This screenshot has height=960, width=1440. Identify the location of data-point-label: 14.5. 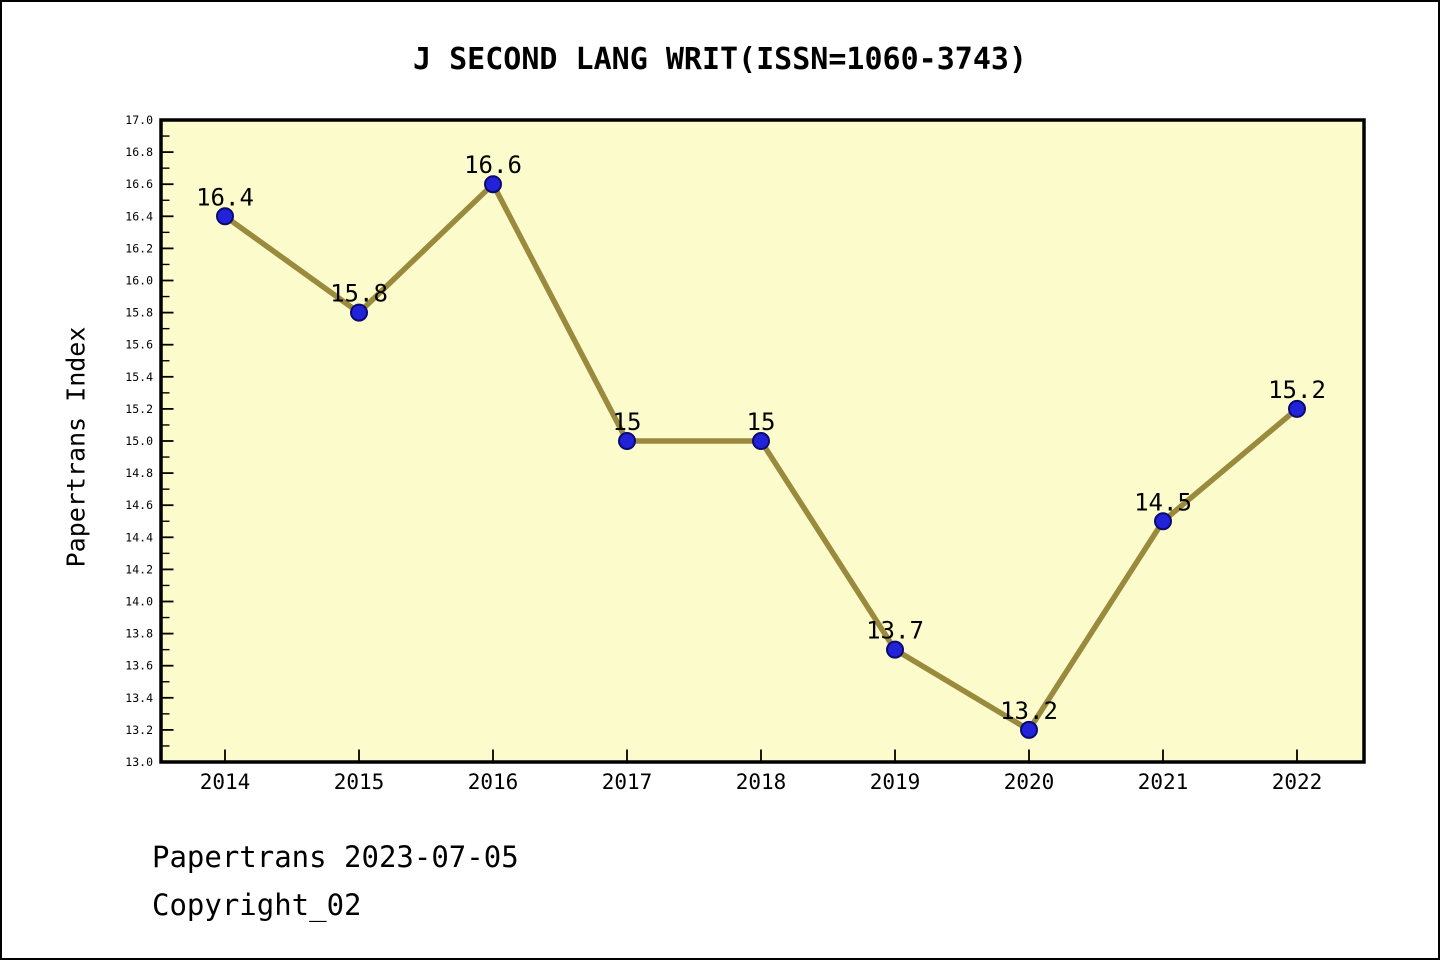
(1163, 502).